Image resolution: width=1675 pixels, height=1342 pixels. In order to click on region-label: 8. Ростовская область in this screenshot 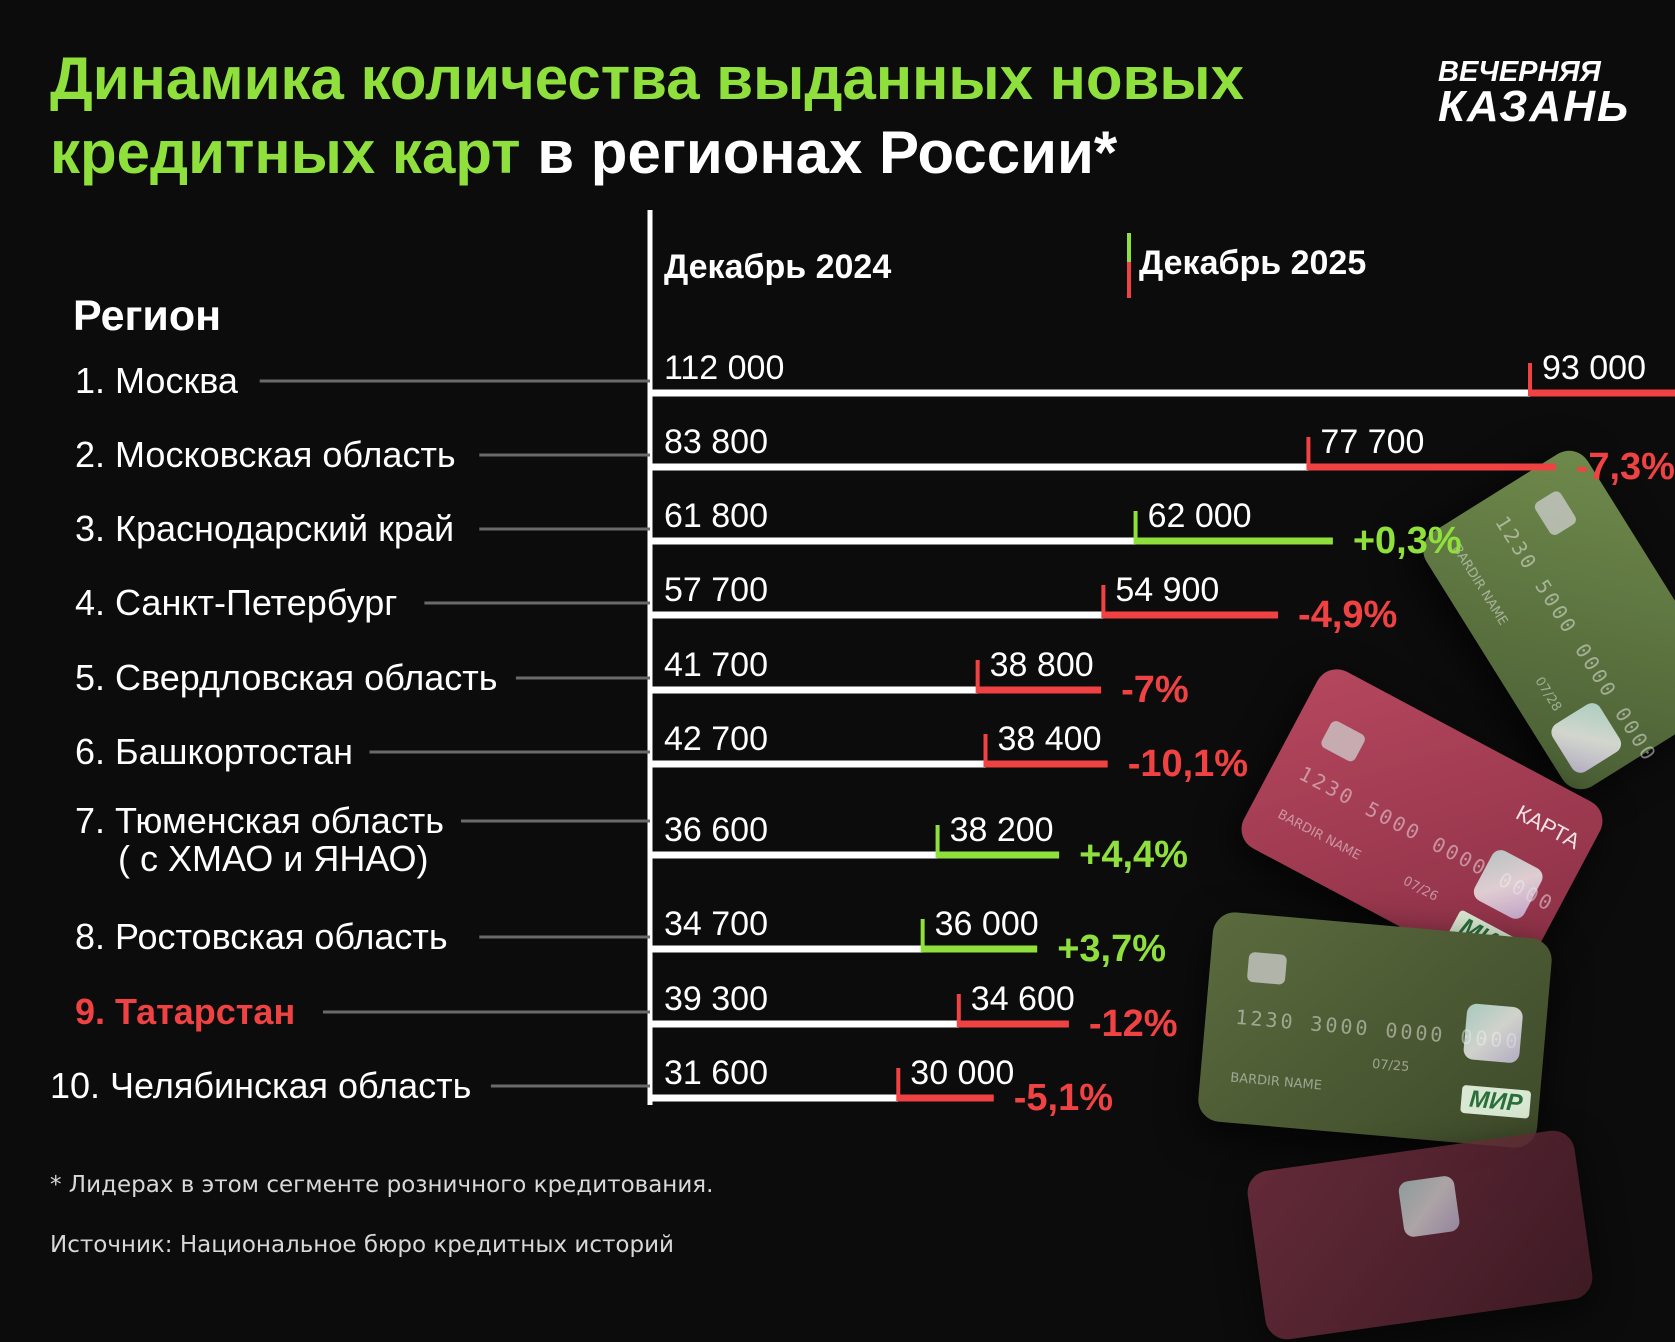, I will do `click(261, 936)`.